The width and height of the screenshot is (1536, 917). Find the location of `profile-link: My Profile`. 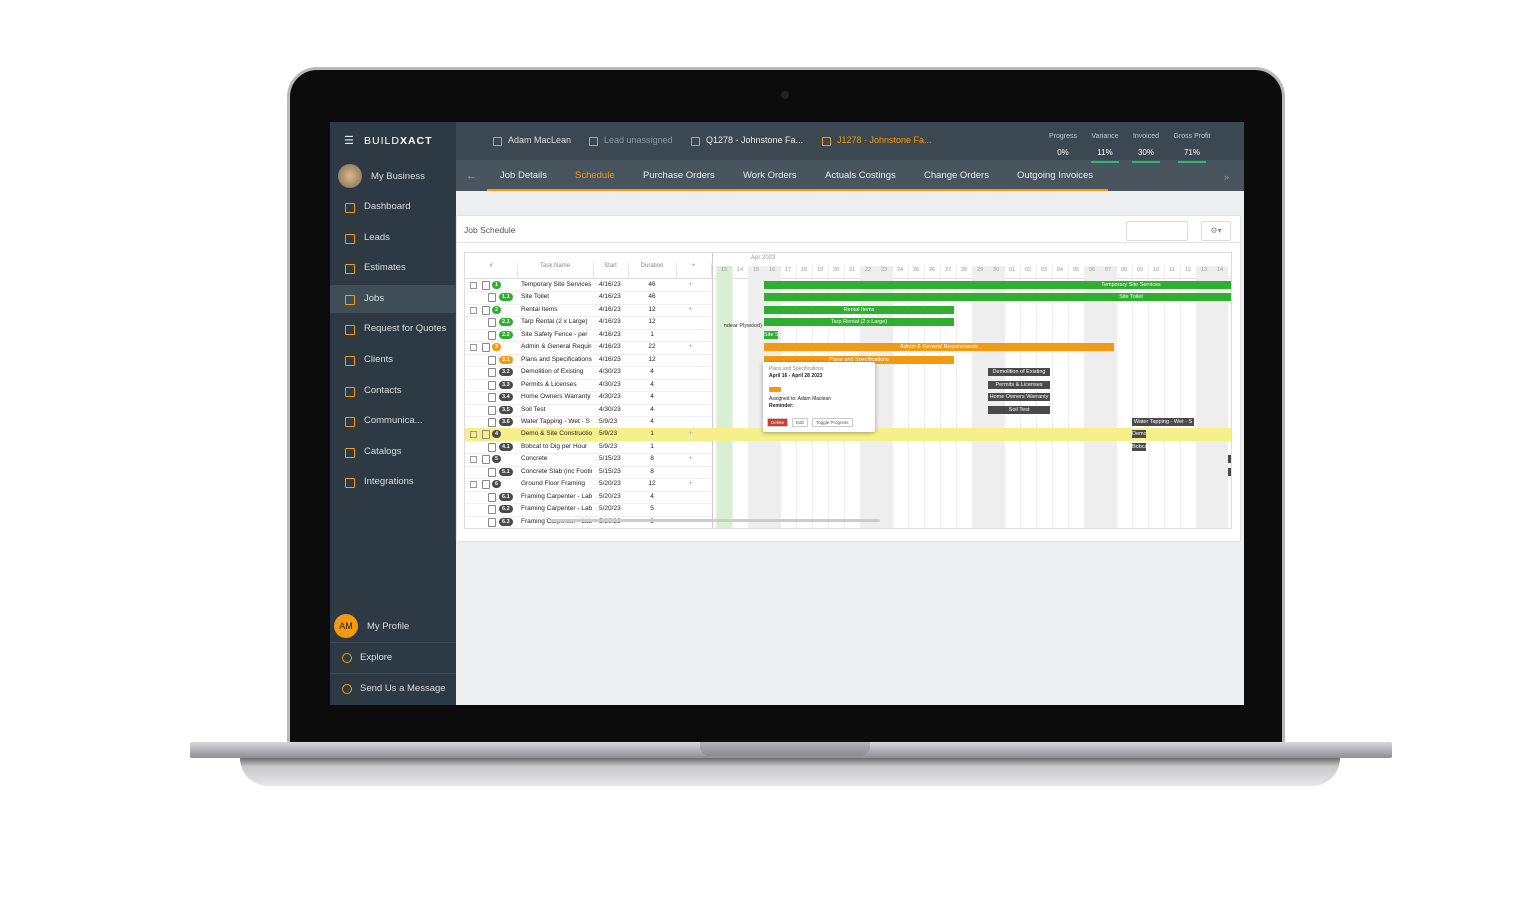

profile-link: My Profile is located at coordinates (388, 626).